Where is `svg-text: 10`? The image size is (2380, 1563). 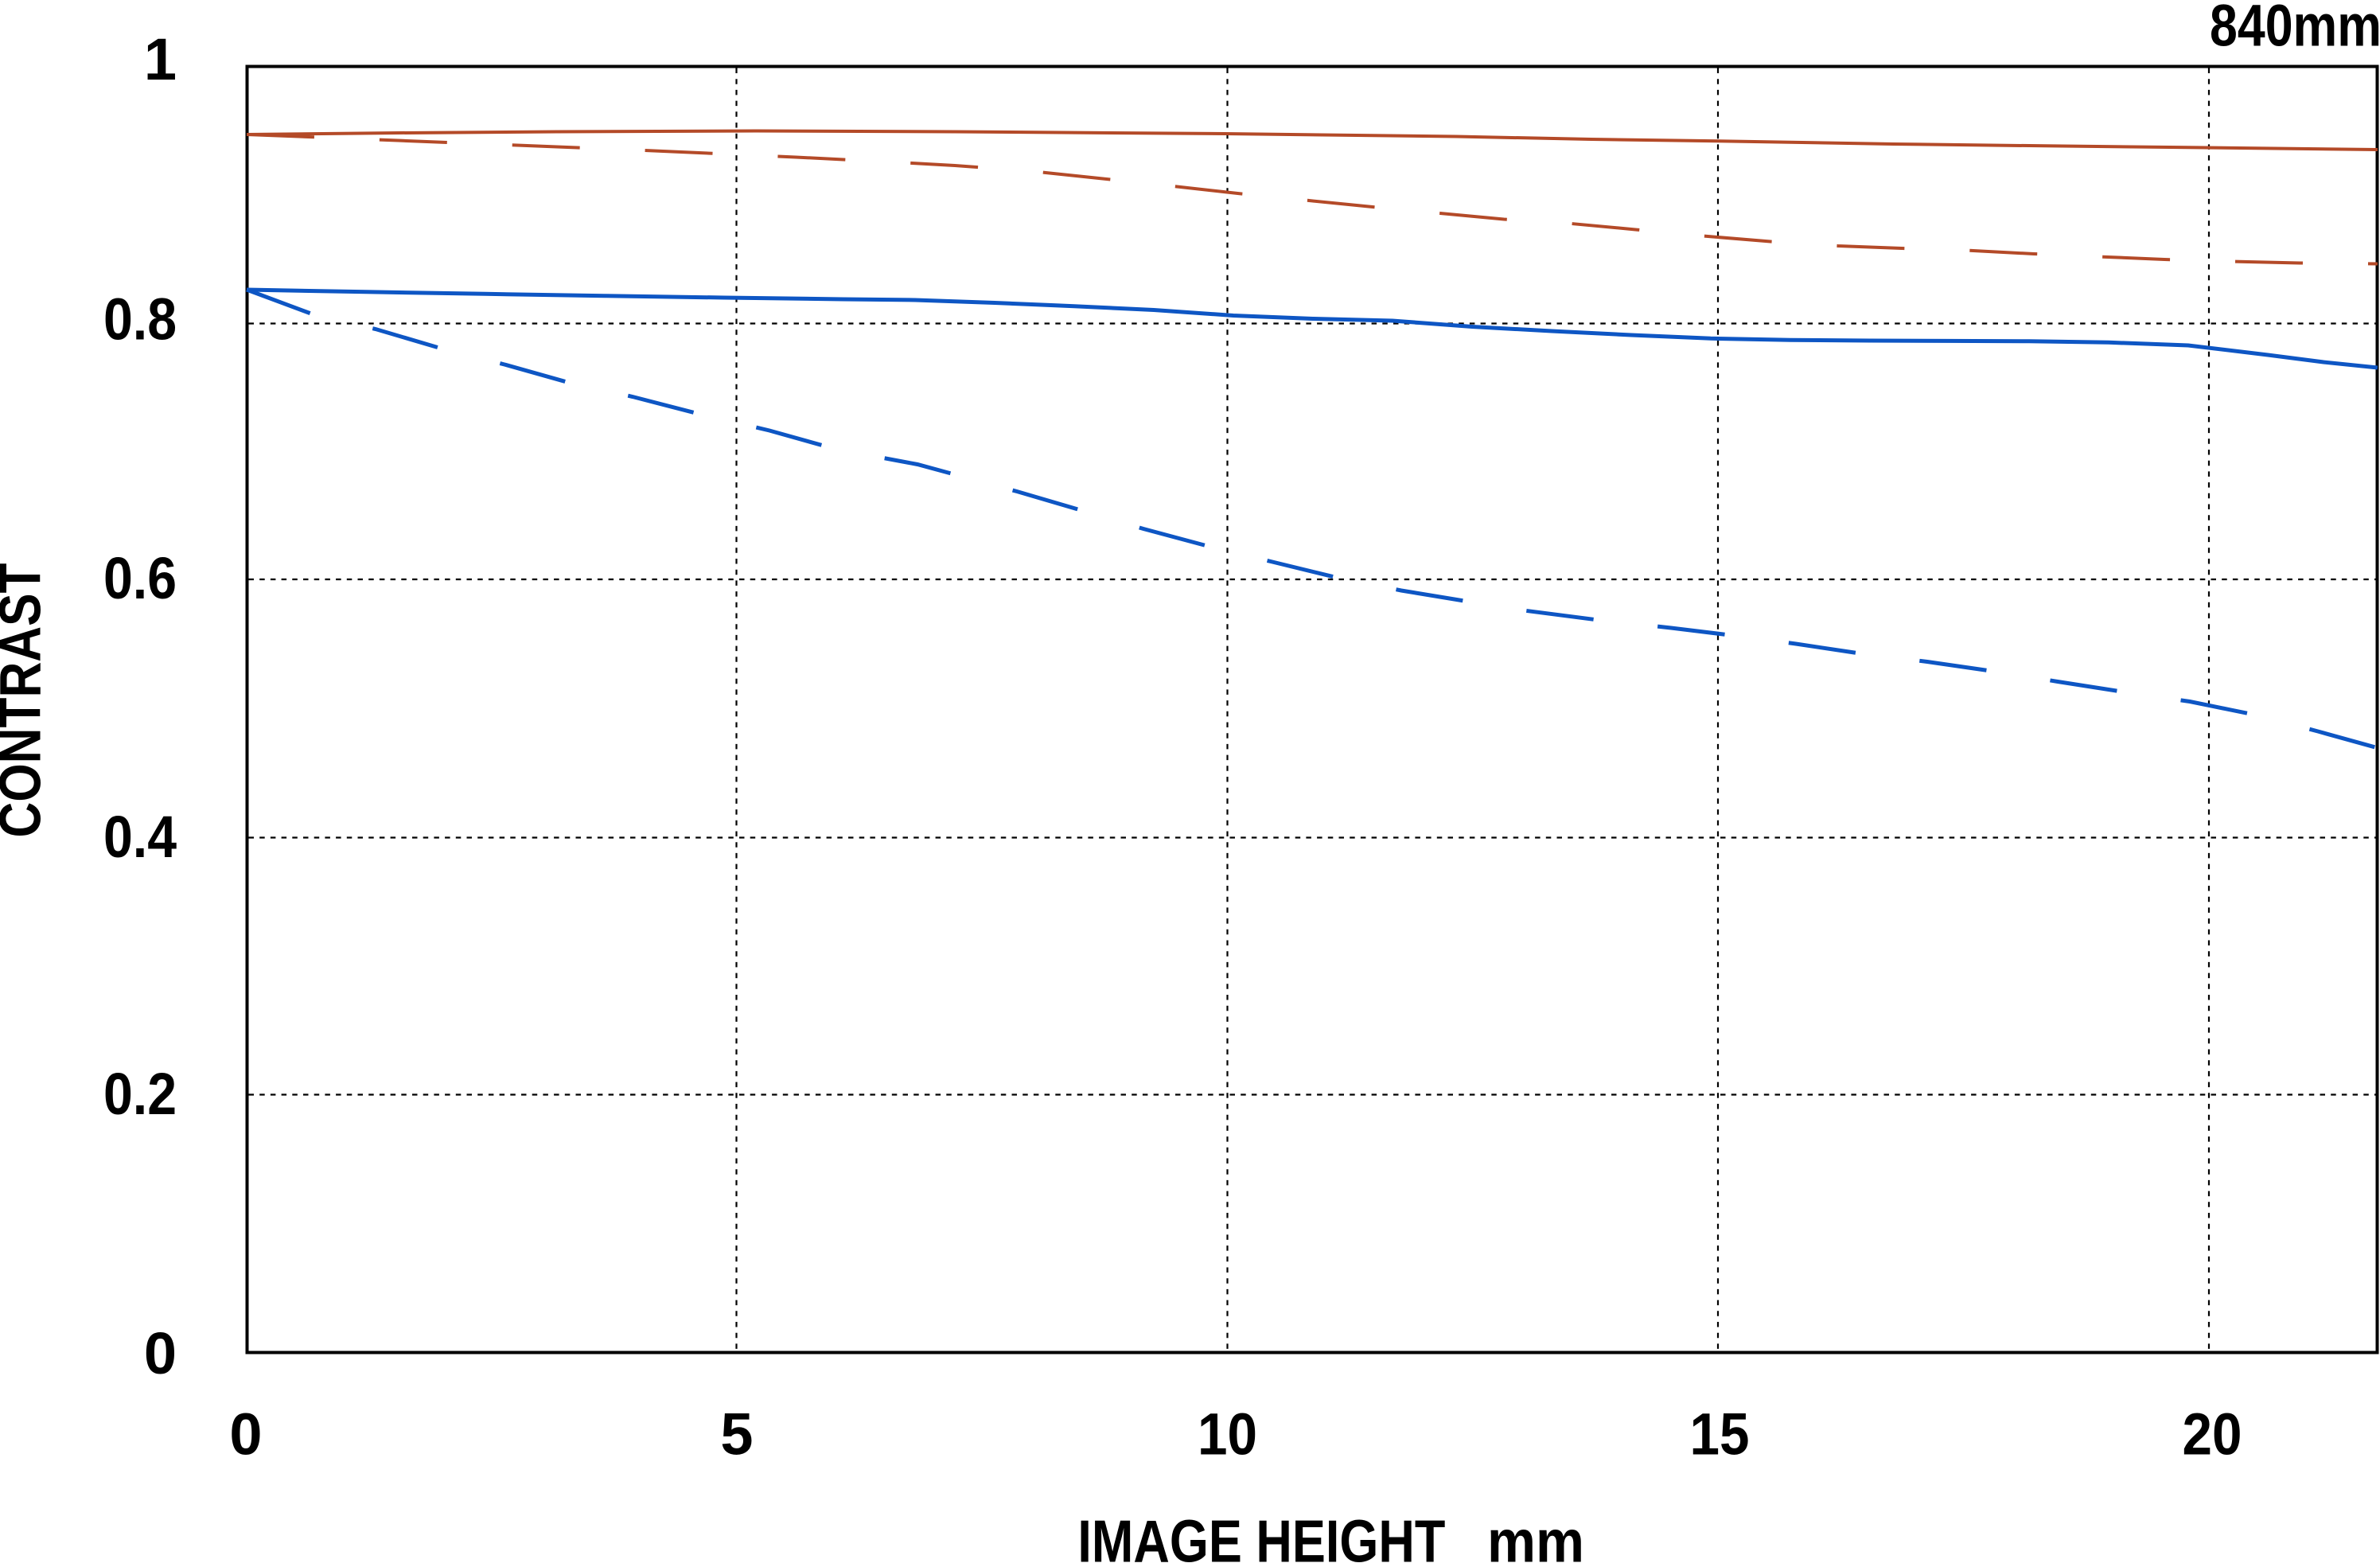
svg-text: 10 is located at coordinates (1227, 1434).